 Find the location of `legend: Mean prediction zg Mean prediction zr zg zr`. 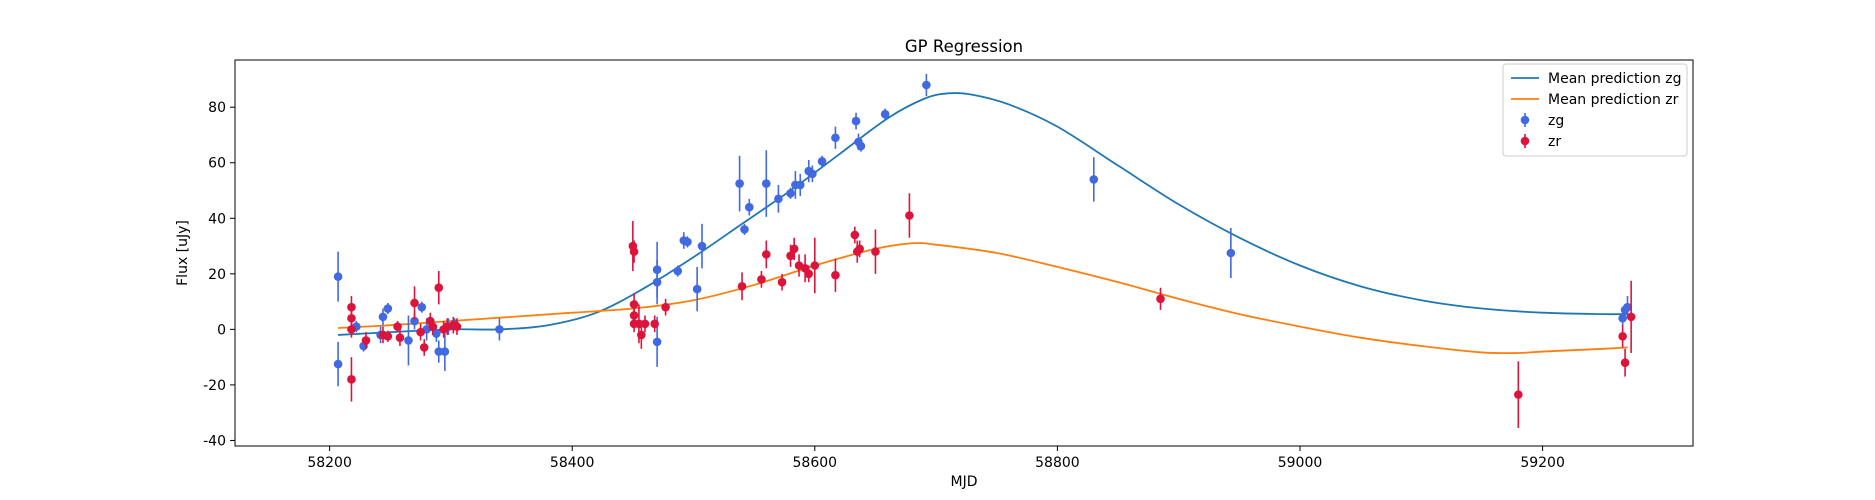

legend: Mean prediction zg Mean prediction zr zg zr is located at coordinates (1595, 110).